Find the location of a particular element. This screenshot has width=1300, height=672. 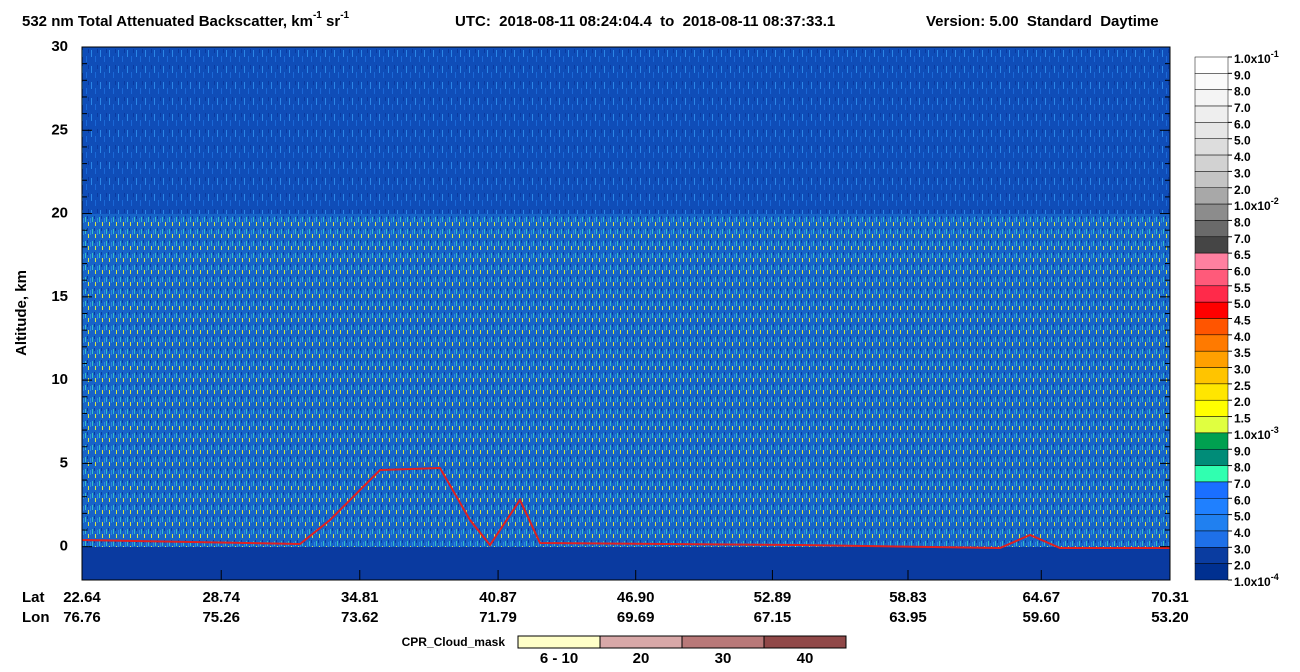

colorbar-label-text: 6.5 is located at coordinates (1242, 255).